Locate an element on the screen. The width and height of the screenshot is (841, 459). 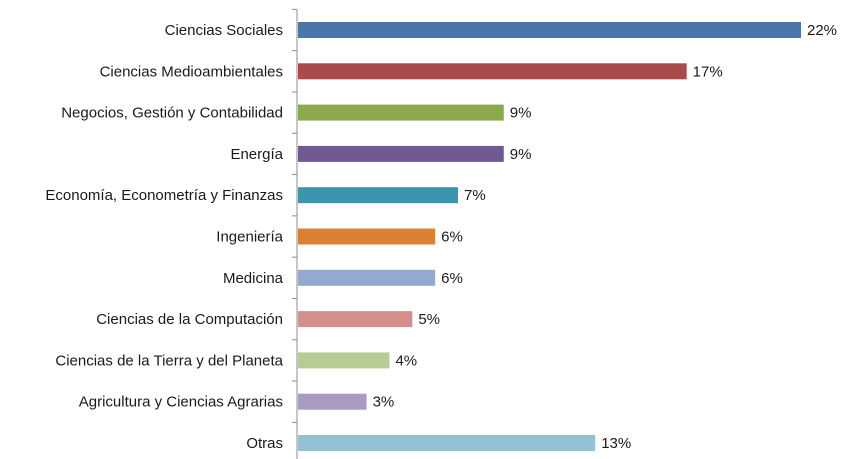
category-label: Energía is located at coordinates (256, 154).